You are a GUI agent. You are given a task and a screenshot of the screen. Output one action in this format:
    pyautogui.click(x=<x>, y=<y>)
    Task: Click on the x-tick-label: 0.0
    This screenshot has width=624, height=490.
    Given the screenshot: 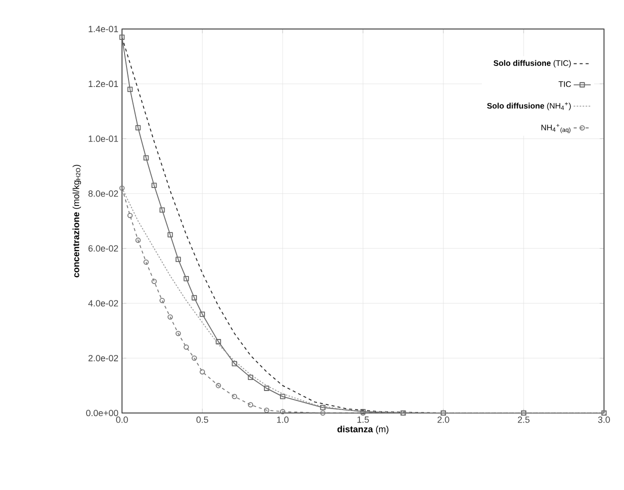 What is the action you would take?
    pyautogui.click(x=122, y=419)
    